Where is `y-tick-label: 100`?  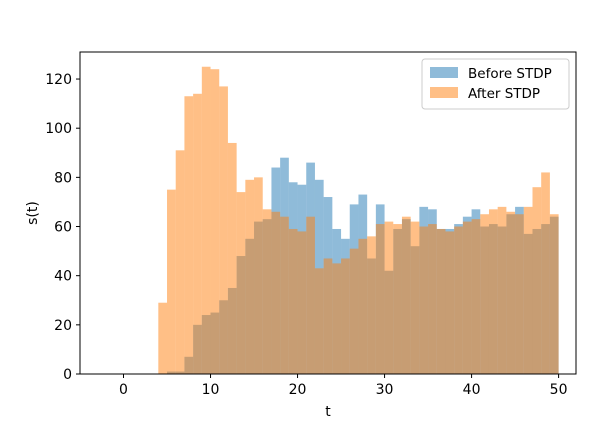
y-tick-label: 100 is located at coordinates (58, 129).